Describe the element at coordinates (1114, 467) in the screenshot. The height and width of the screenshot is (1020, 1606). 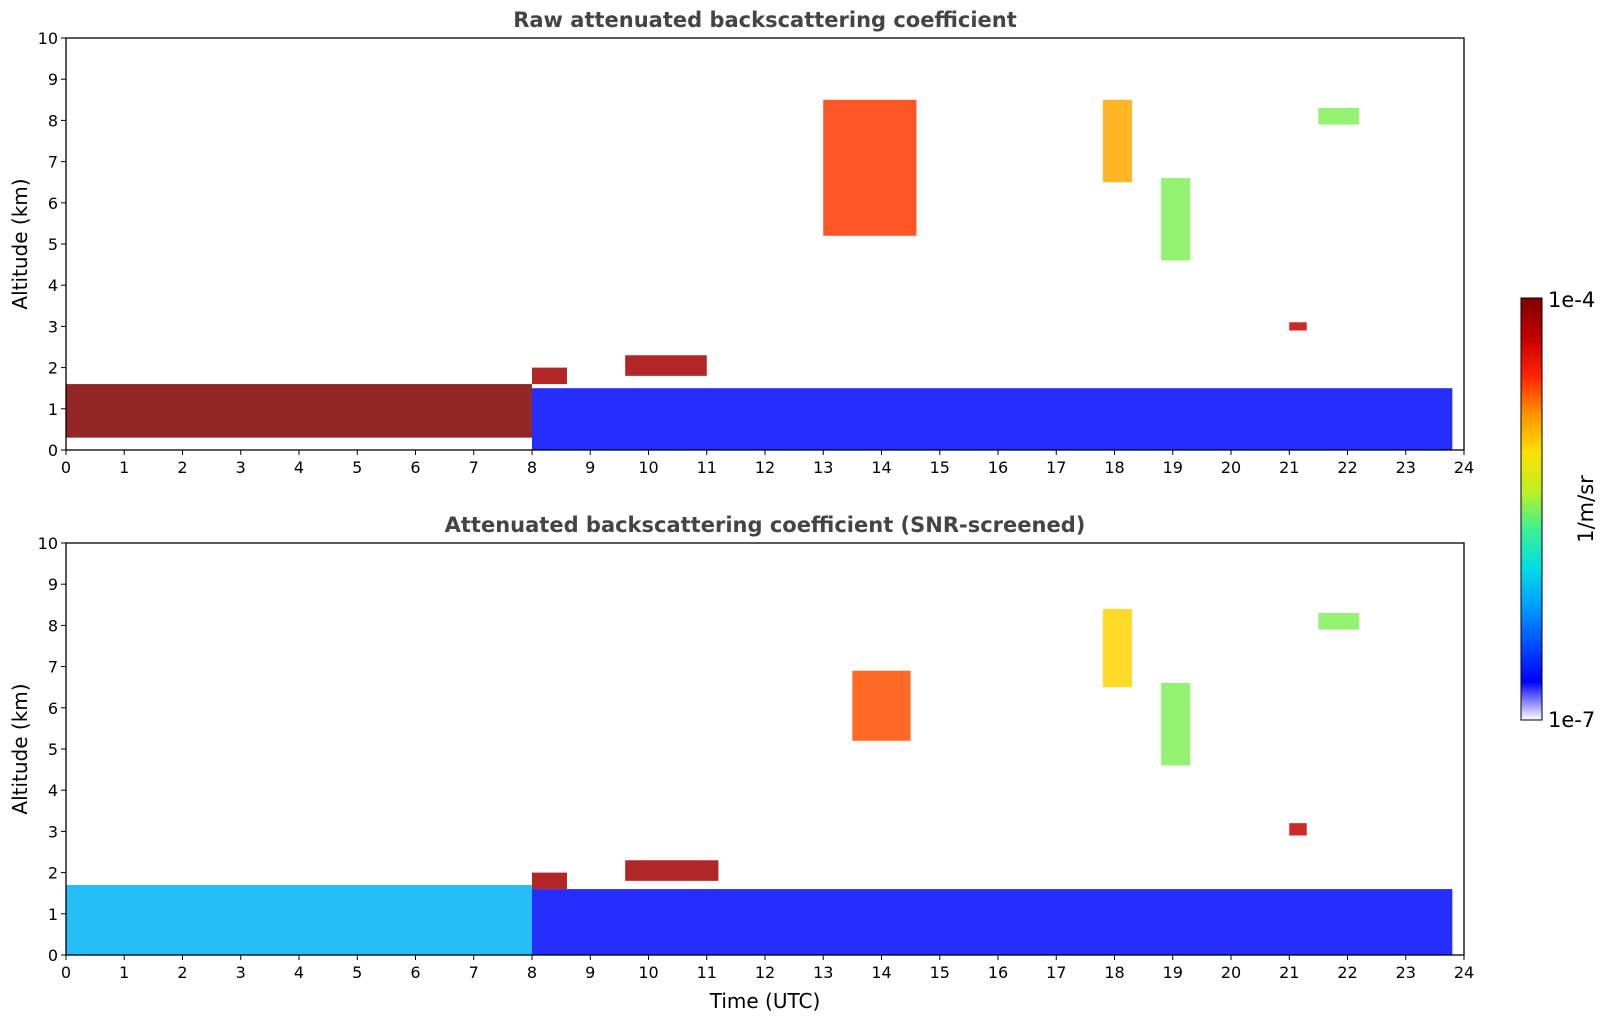
I see `top-xtick-label: 18` at that location.